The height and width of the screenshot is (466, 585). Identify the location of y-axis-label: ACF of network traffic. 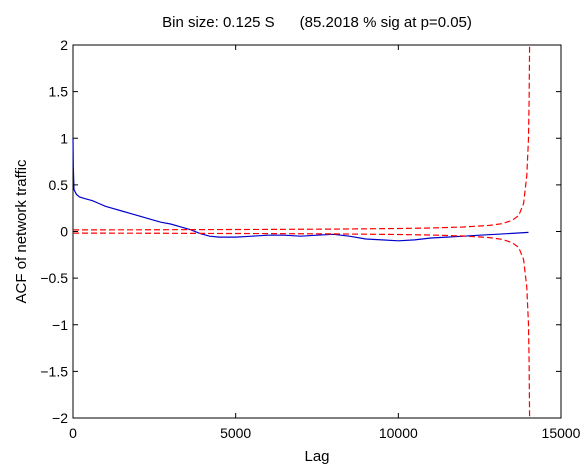
(21, 231).